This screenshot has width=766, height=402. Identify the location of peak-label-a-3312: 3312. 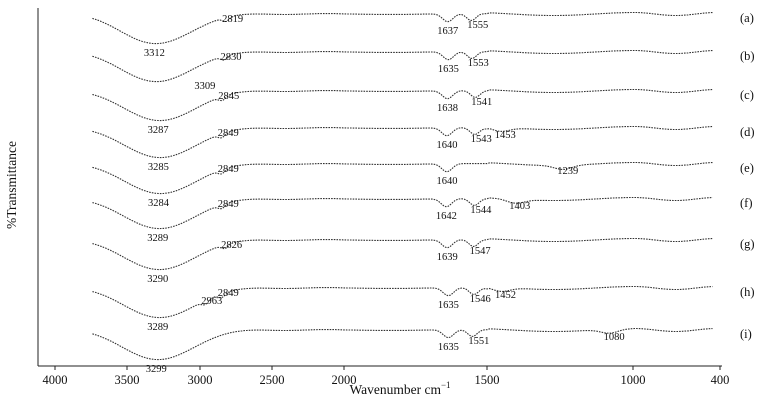
(154, 53).